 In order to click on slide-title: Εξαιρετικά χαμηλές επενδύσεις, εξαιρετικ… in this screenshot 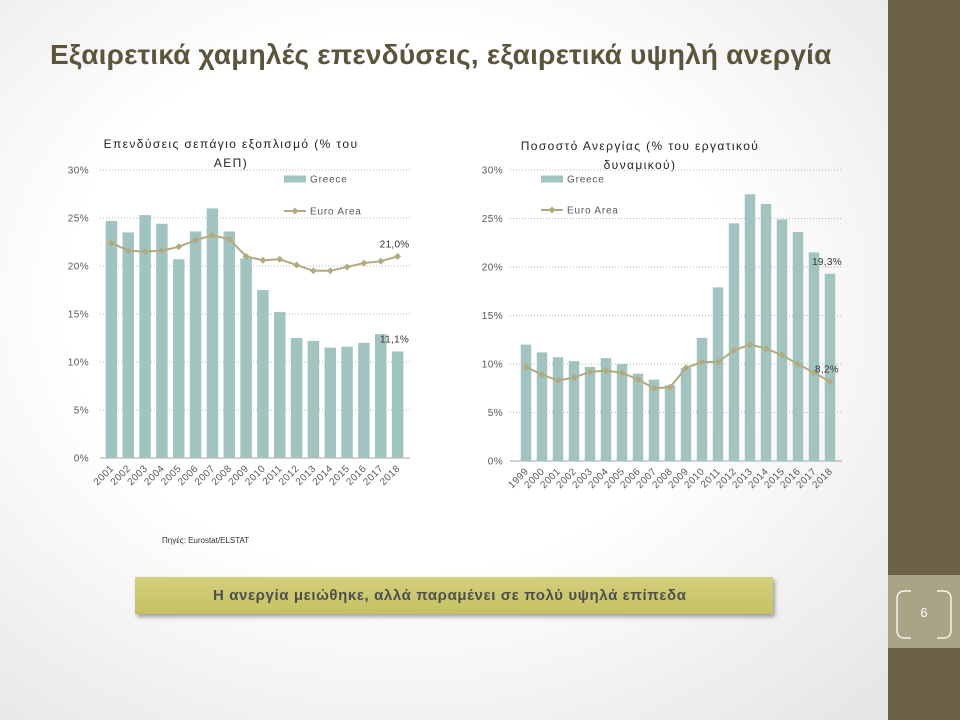, I will do `click(441, 54)`.